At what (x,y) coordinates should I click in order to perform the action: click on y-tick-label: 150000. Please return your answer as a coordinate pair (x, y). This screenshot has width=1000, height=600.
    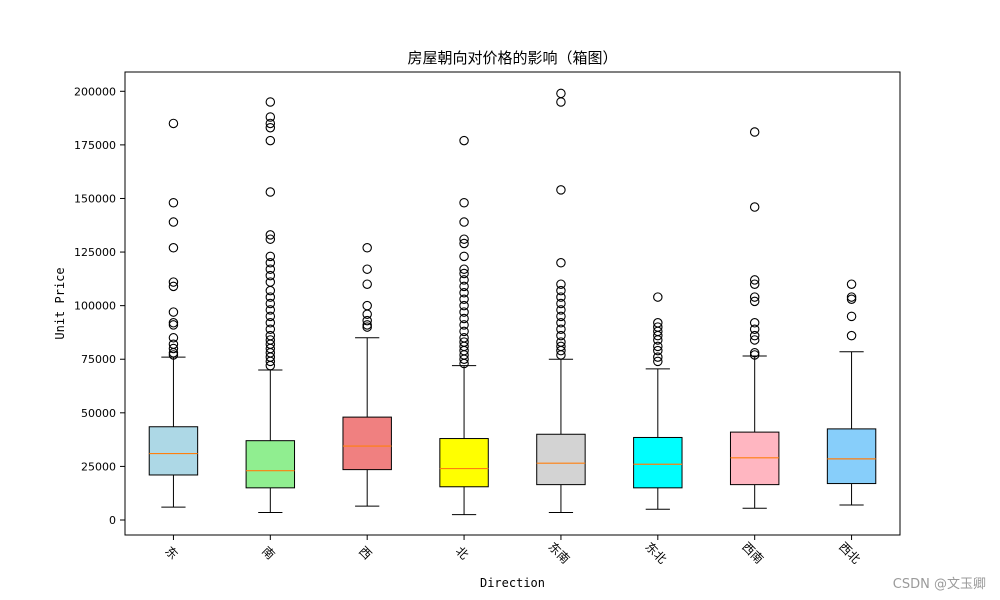
    Looking at the image, I should click on (95, 198).